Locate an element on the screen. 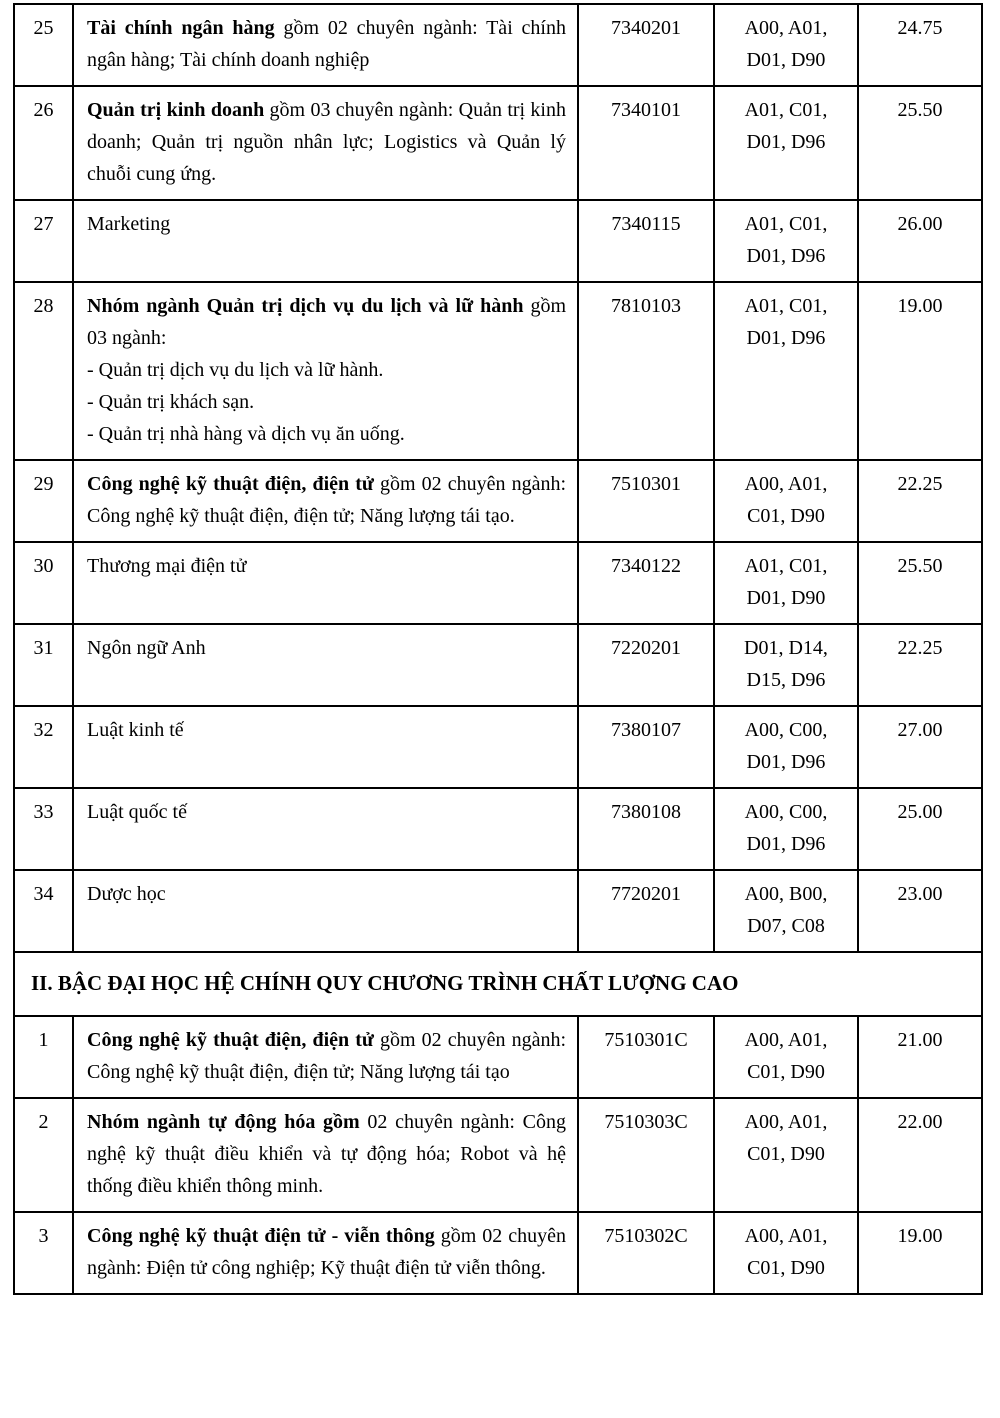 The height and width of the screenshot is (1418, 1000). row-number: 30 is located at coordinates (43, 583).